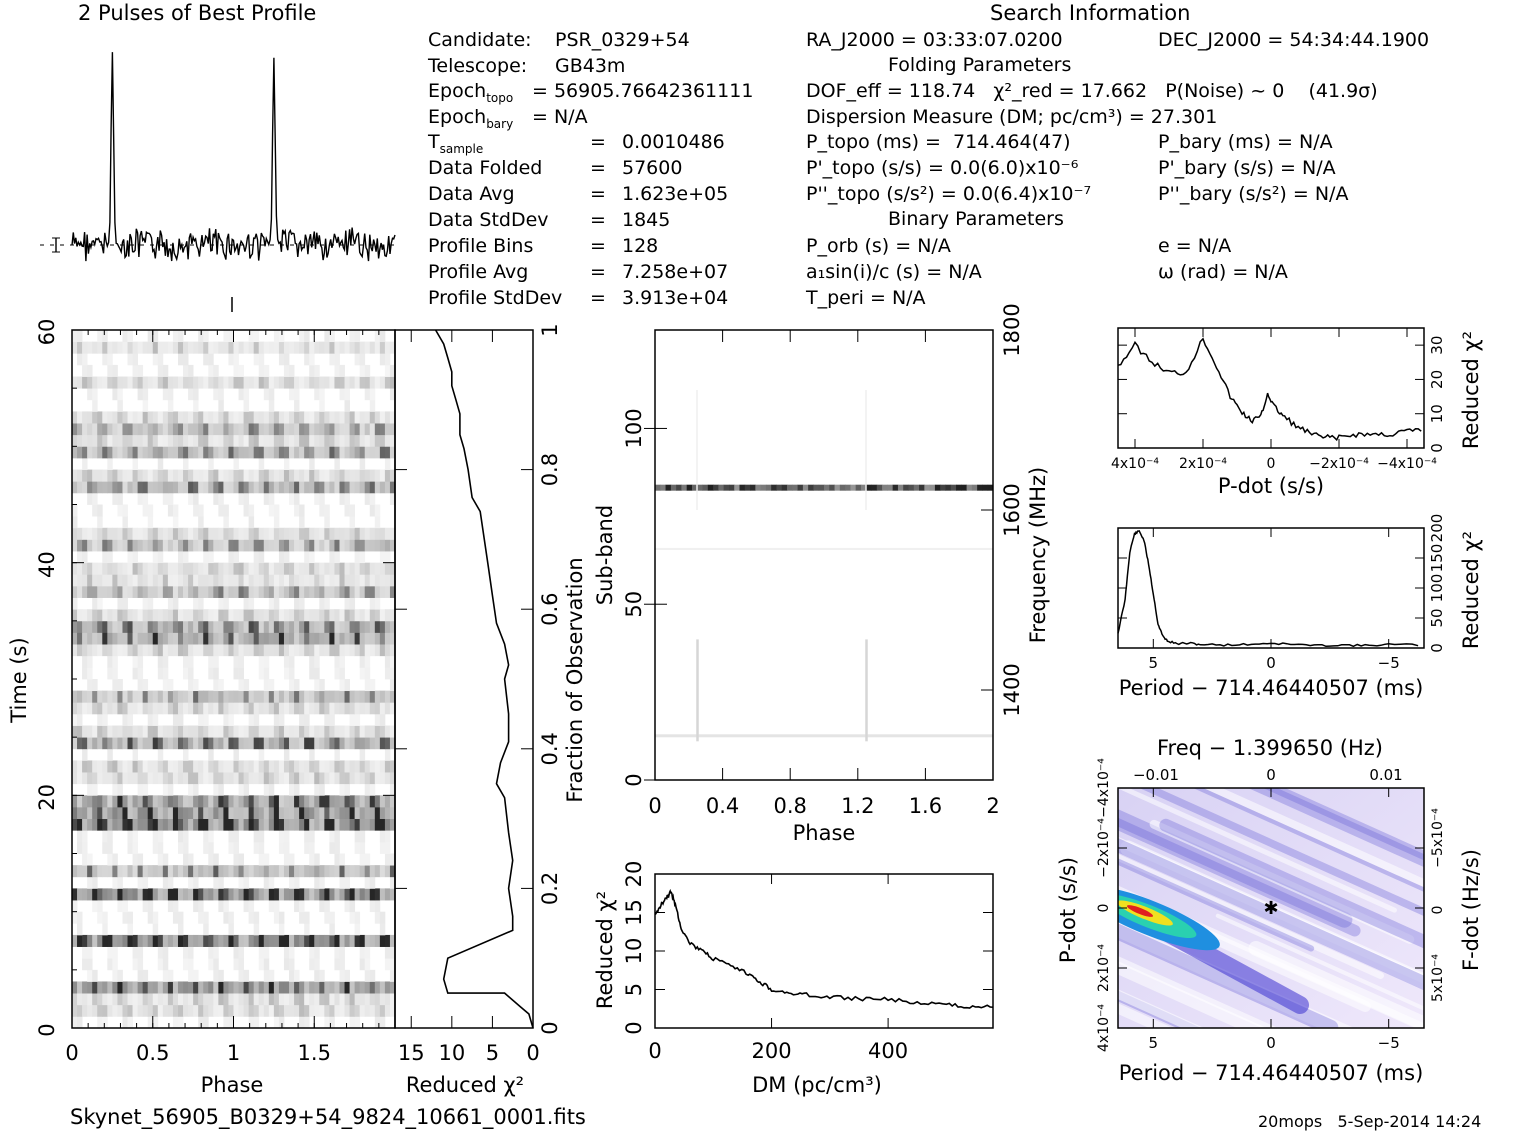 The width and height of the screenshot is (1517, 1133). I want to click on tick-label: 0.4, so click(722, 806).